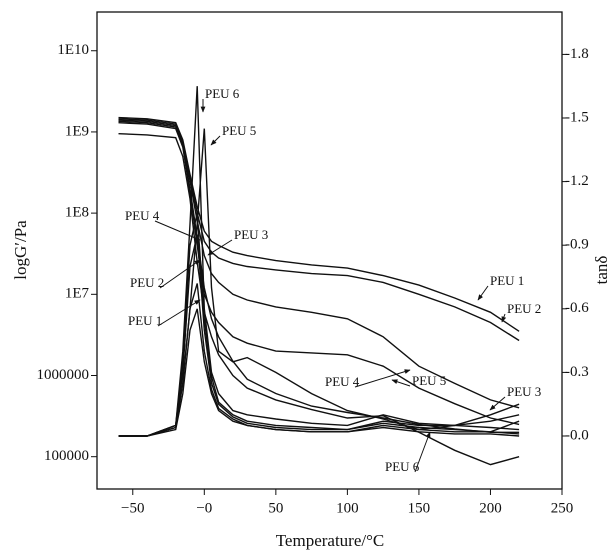 Image resolution: width=614 pixels, height=553 pixels. I want to click on y-tick-label: 1E9, so click(77, 131).